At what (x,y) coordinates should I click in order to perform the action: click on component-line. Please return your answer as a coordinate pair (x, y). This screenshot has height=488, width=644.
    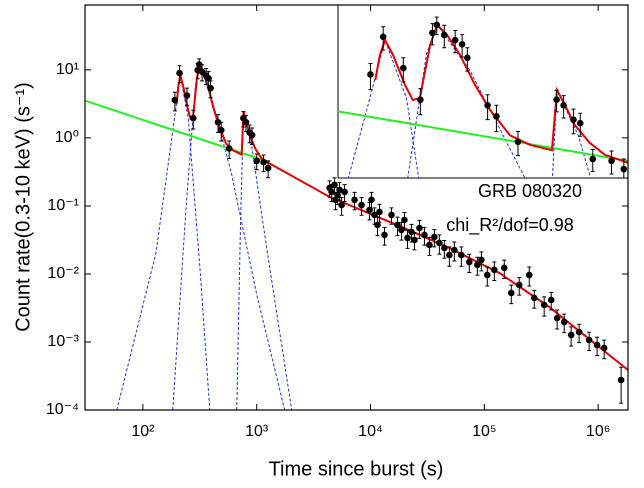
    Looking at the image, I should click on (571, 133).